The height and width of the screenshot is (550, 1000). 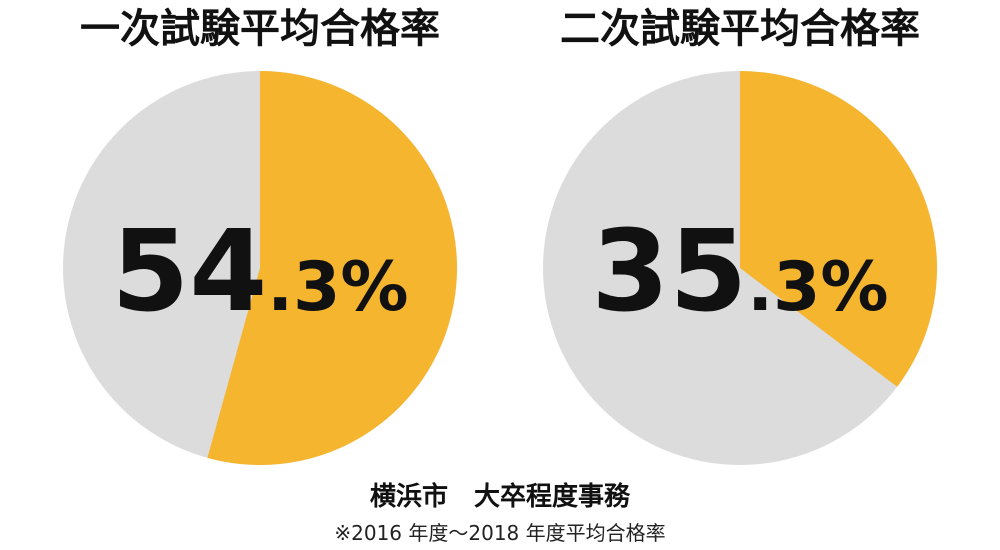 I want to click on pie-slice, so click(x=838, y=229).